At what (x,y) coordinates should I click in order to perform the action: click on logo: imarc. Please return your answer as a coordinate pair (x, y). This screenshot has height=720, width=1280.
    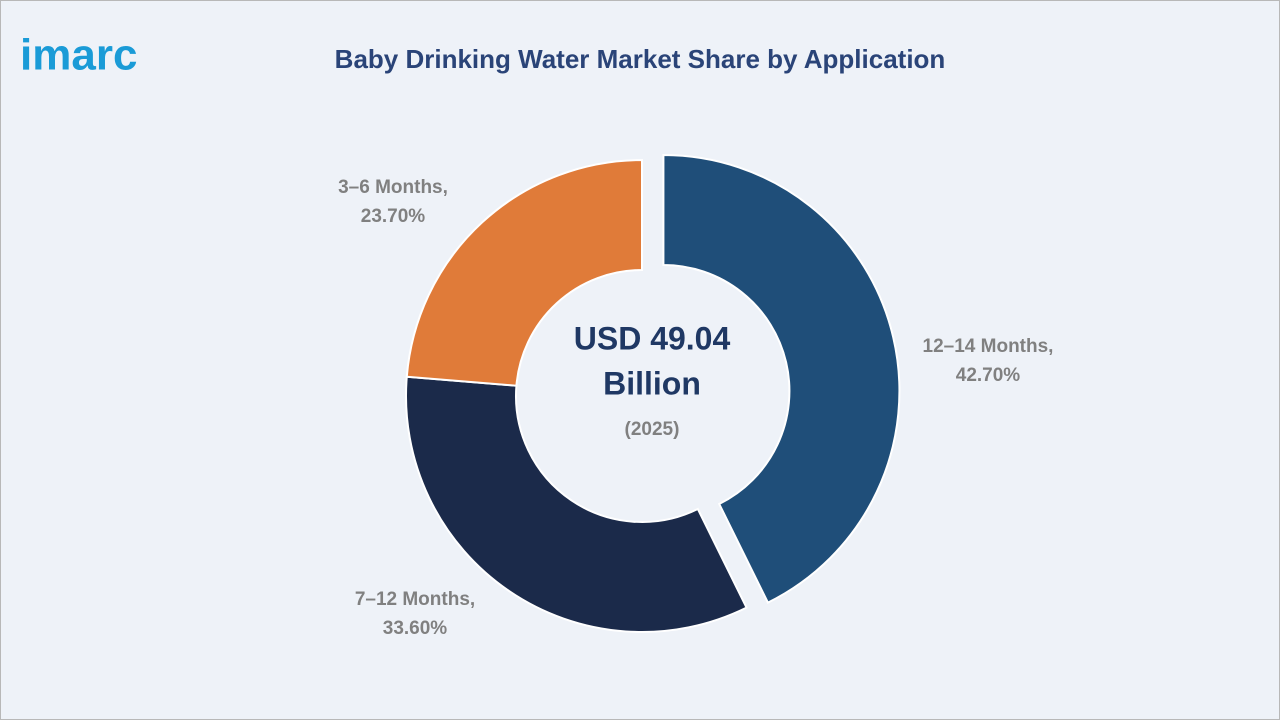
    Looking at the image, I should click on (78, 55).